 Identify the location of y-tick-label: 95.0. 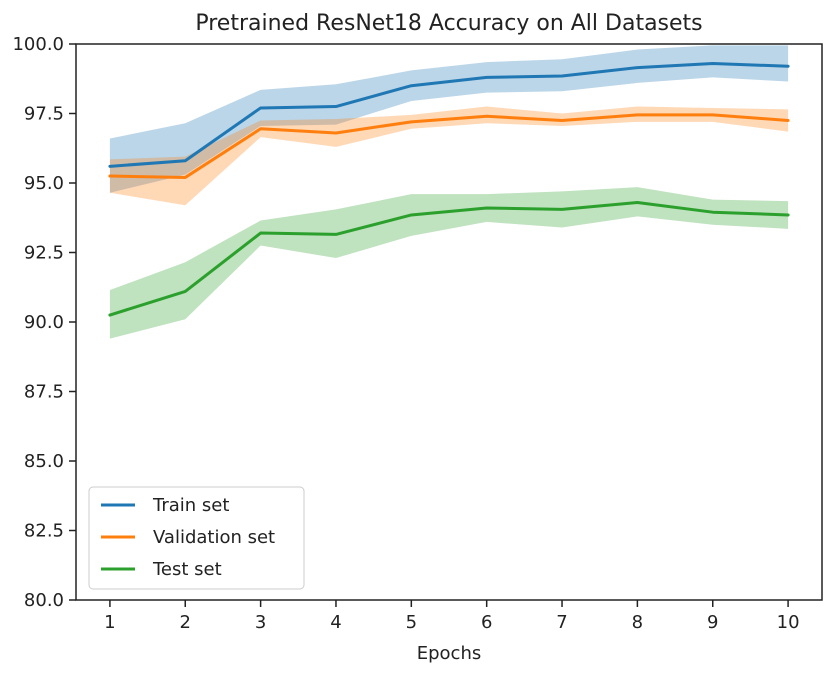
(44, 183).